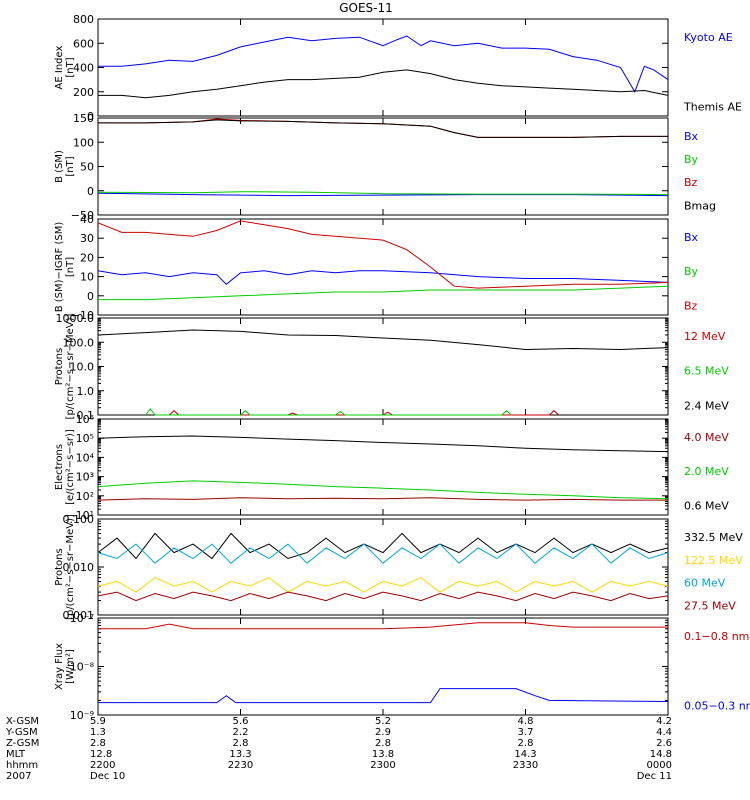  Describe the element at coordinates (240, 765) in the screenshot. I see `time-row-value: 2230` at that location.